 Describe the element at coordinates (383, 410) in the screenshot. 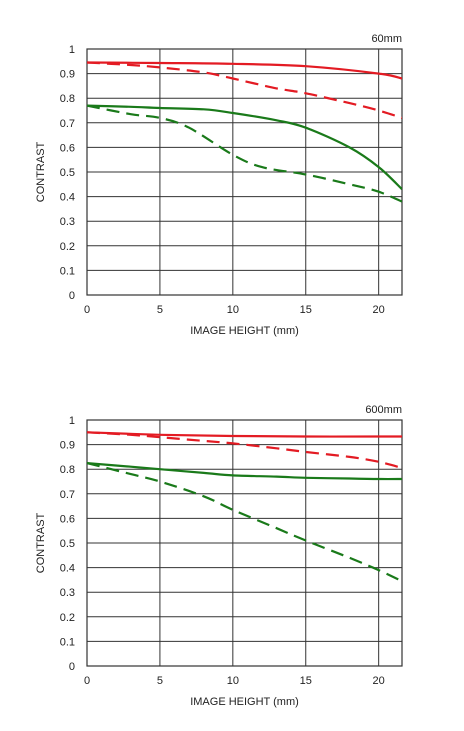

I see `chart-title: 600mm` at that location.